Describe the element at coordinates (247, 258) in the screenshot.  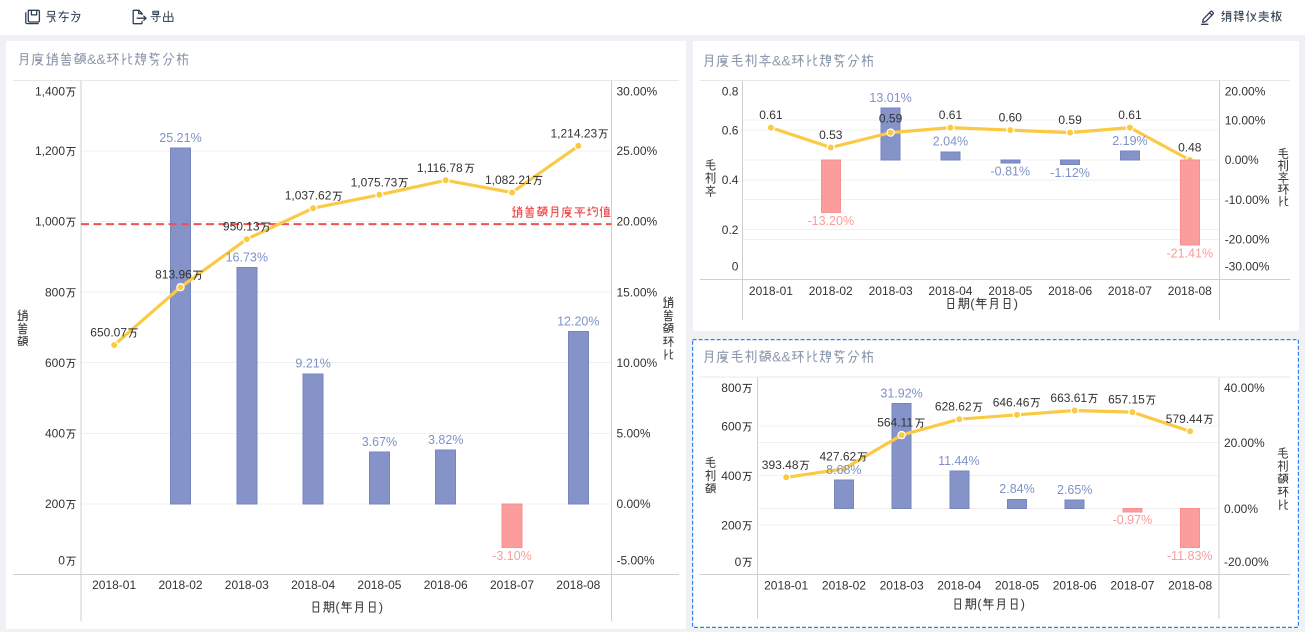
I see `svg-text: 16.73%` at that location.